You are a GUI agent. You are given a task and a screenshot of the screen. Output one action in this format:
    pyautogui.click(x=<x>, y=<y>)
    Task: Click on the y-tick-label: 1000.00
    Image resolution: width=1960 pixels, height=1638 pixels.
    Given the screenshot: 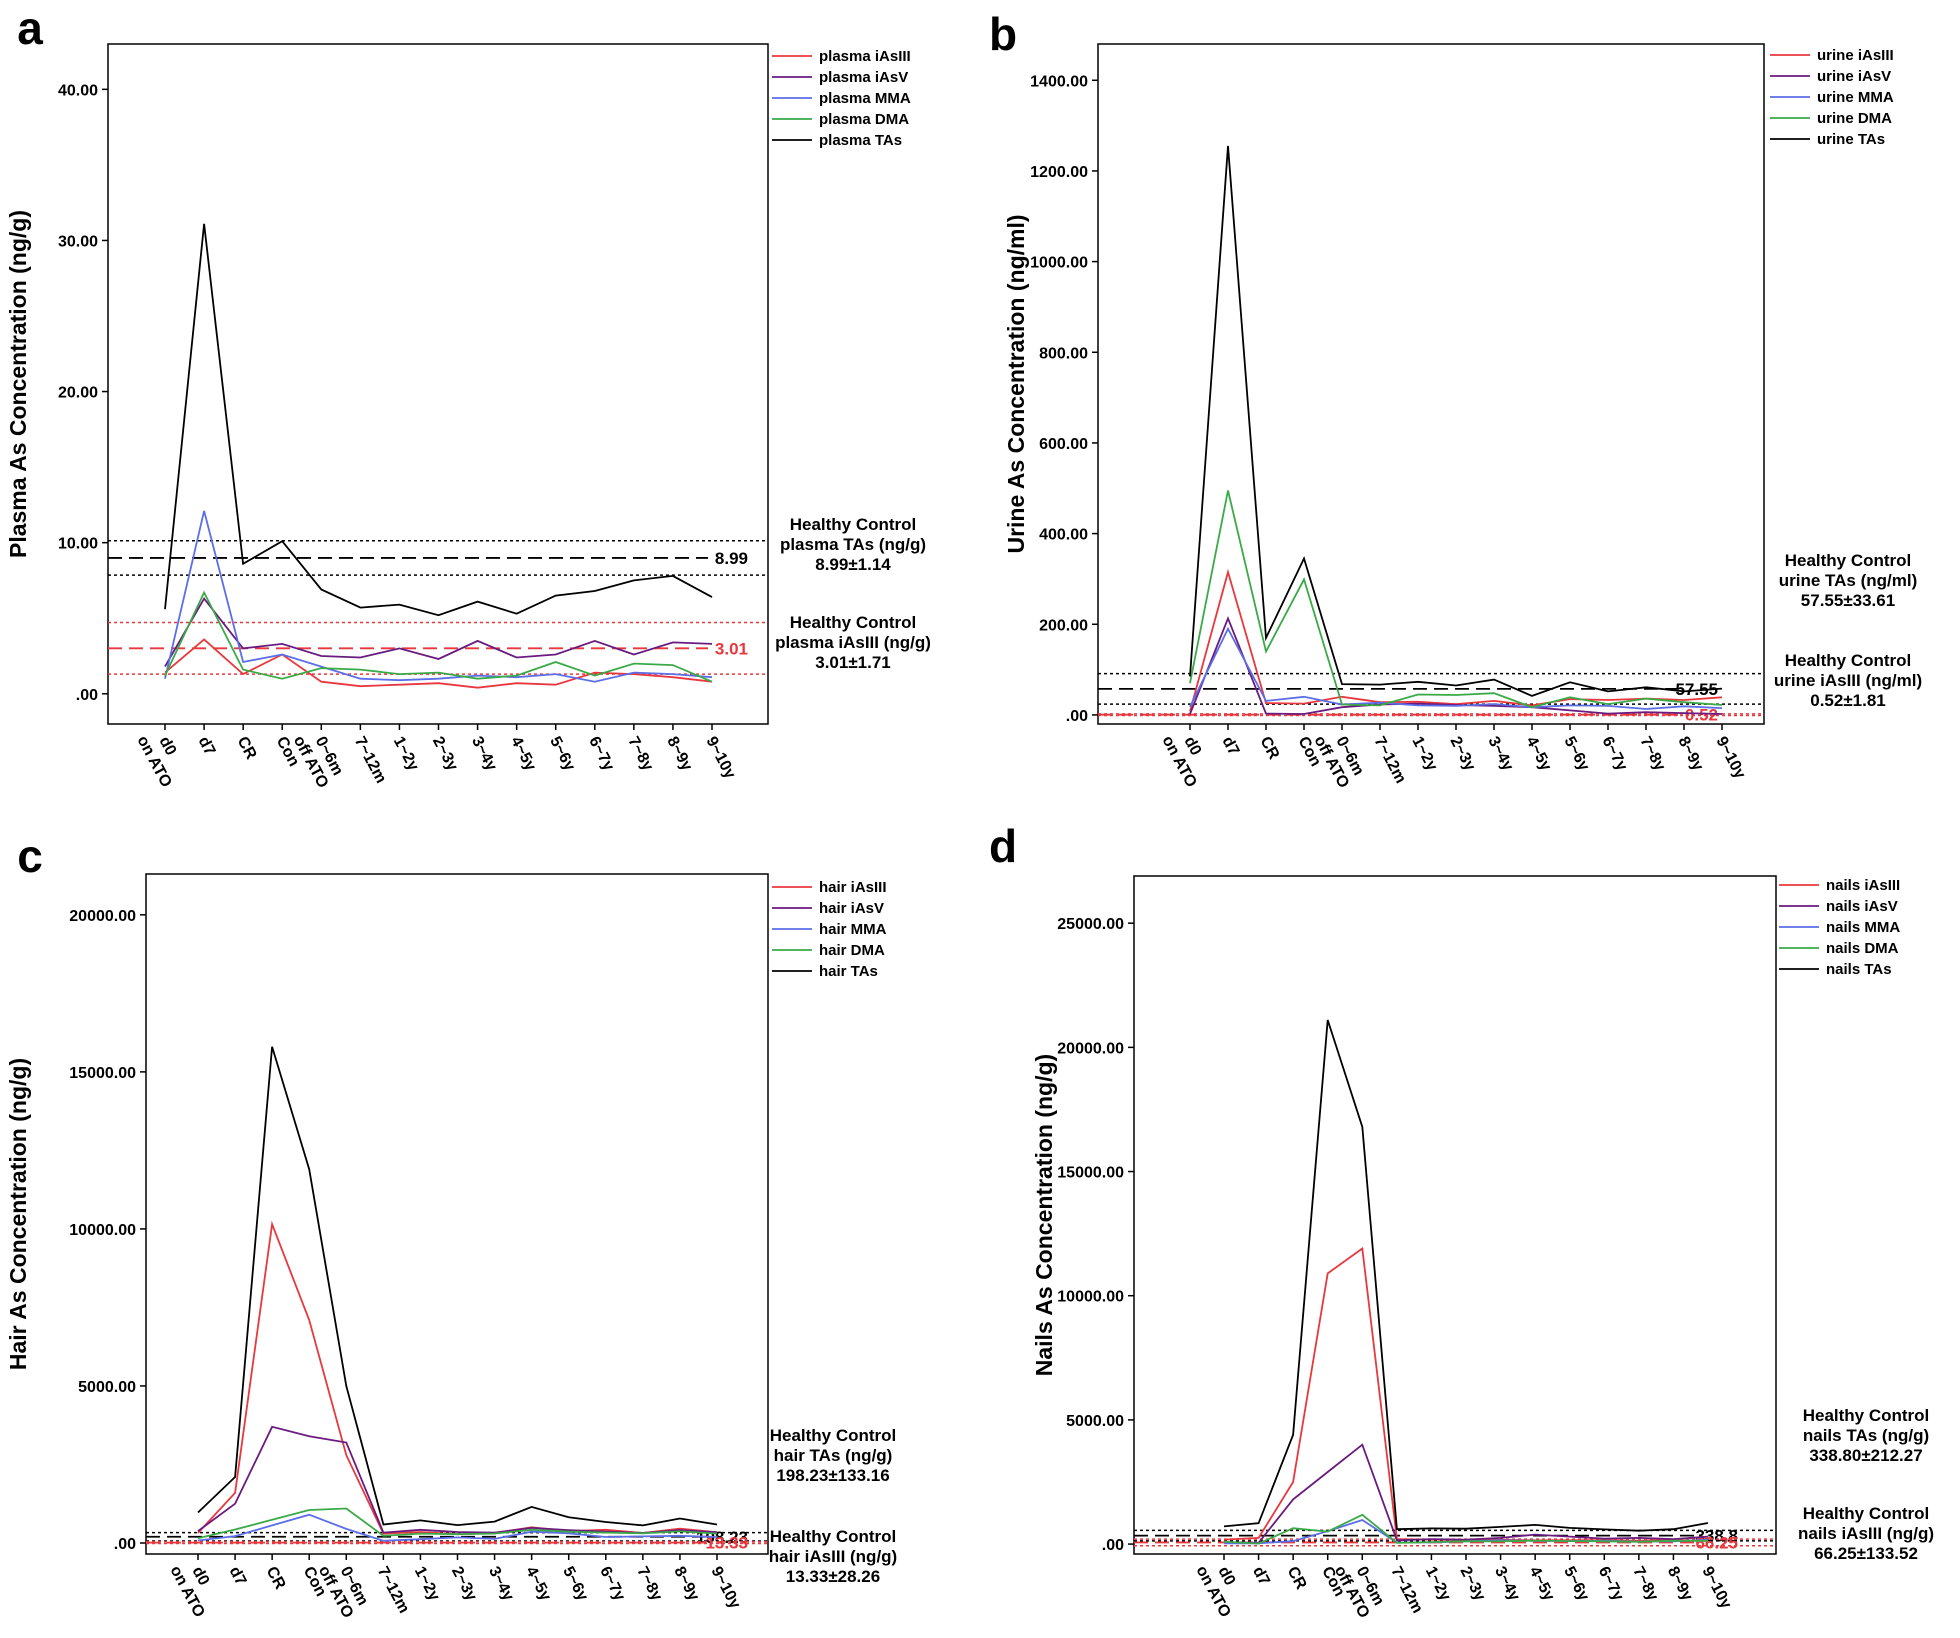 What is the action you would take?
    pyautogui.click(x=1059, y=263)
    